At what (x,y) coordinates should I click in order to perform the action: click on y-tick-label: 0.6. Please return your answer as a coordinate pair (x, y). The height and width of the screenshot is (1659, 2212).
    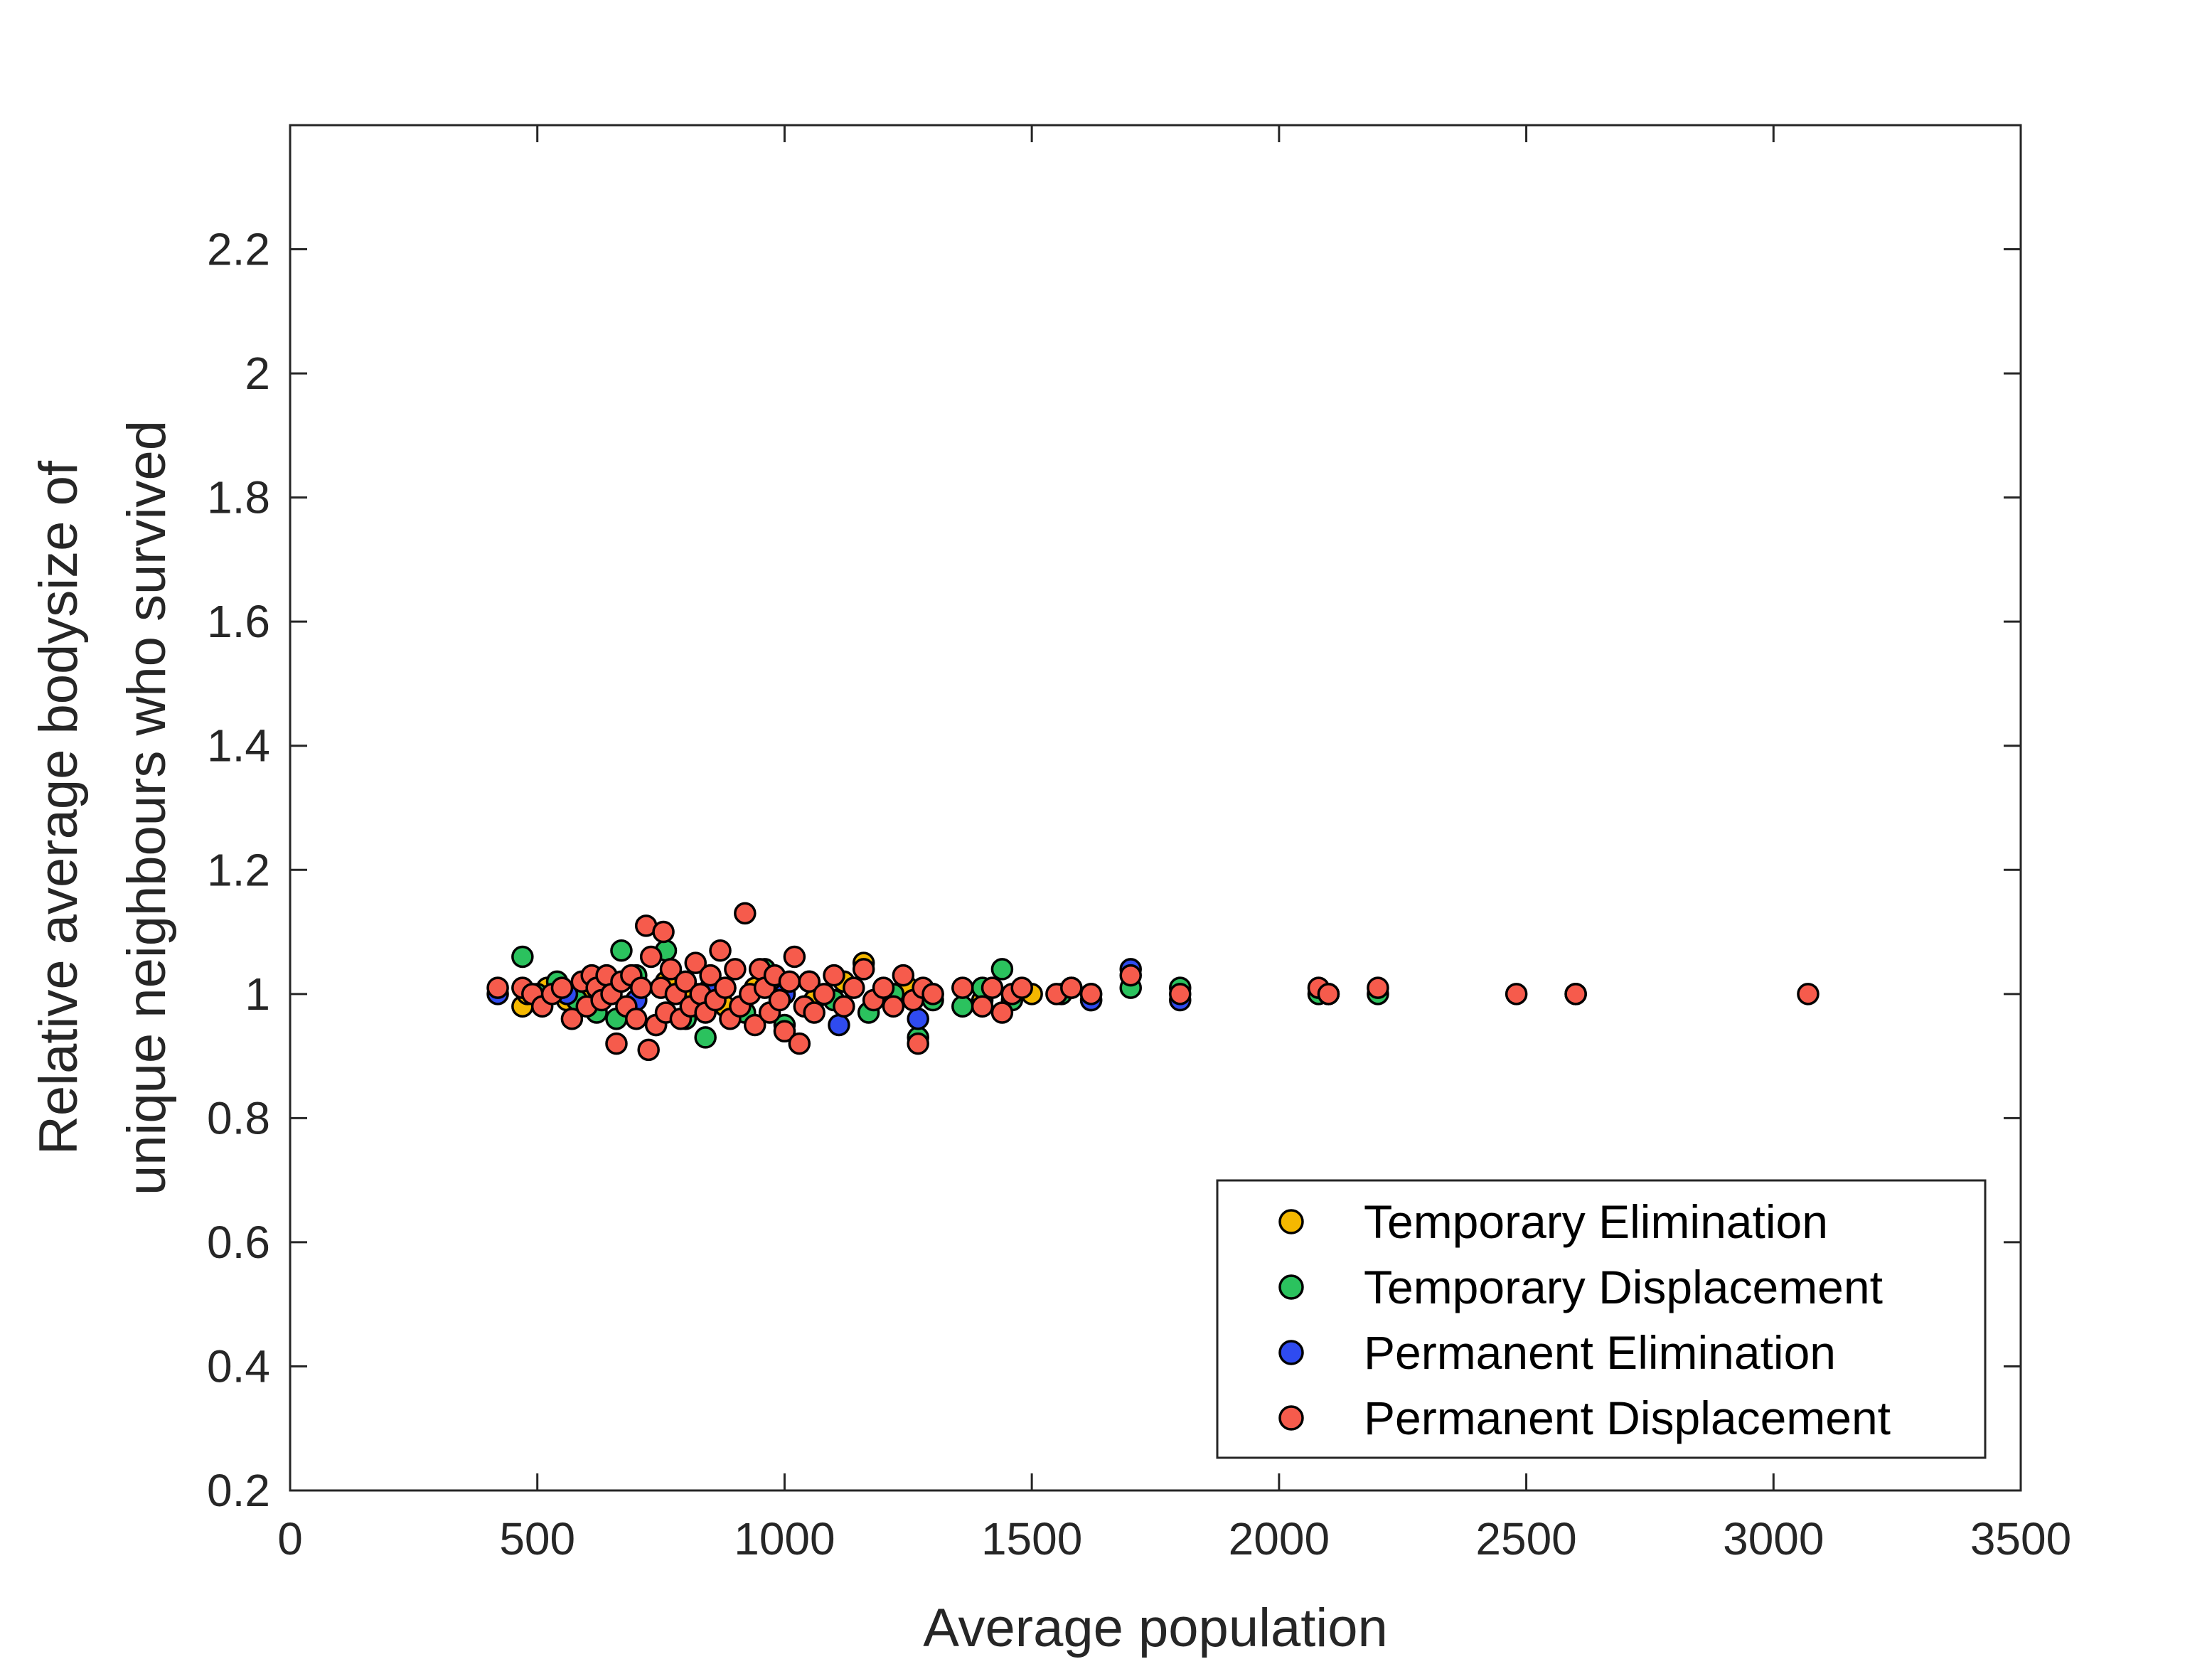
    Looking at the image, I should click on (238, 1242).